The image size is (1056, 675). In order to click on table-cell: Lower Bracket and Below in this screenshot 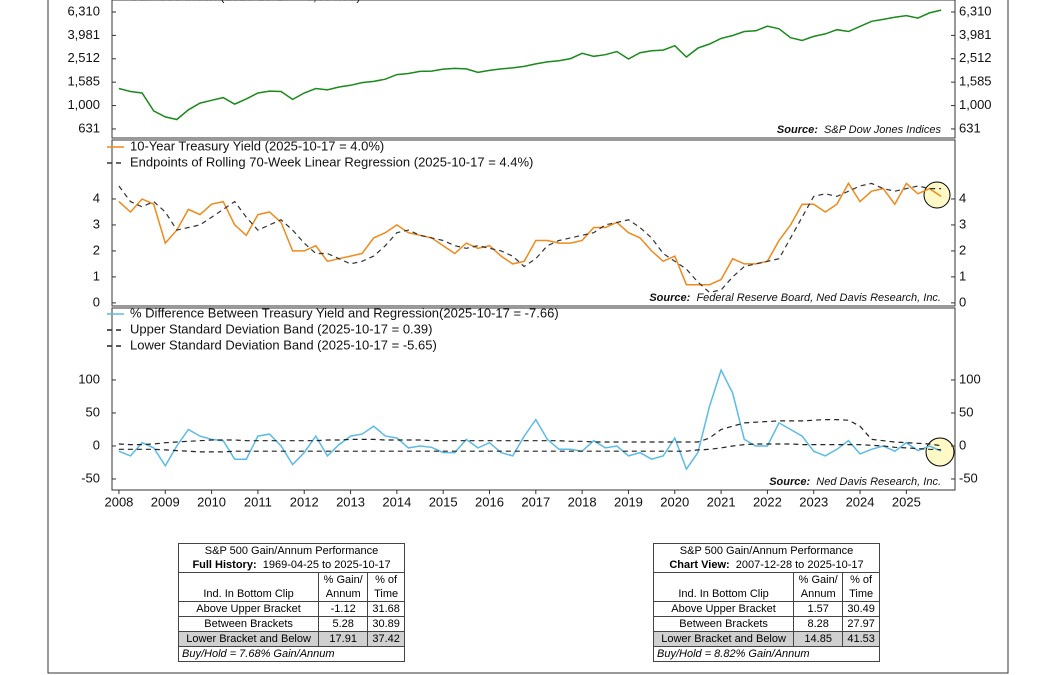, I will do `click(723, 639)`.